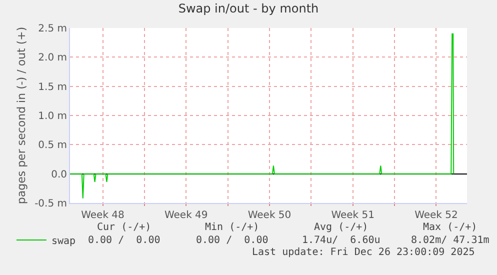 This screenshot has height=275, width=497. What do you see at coordinates (52, 146) in the screenshot?
I see `y-tick-label: 0.5 m` at bounding box center [52, 146].